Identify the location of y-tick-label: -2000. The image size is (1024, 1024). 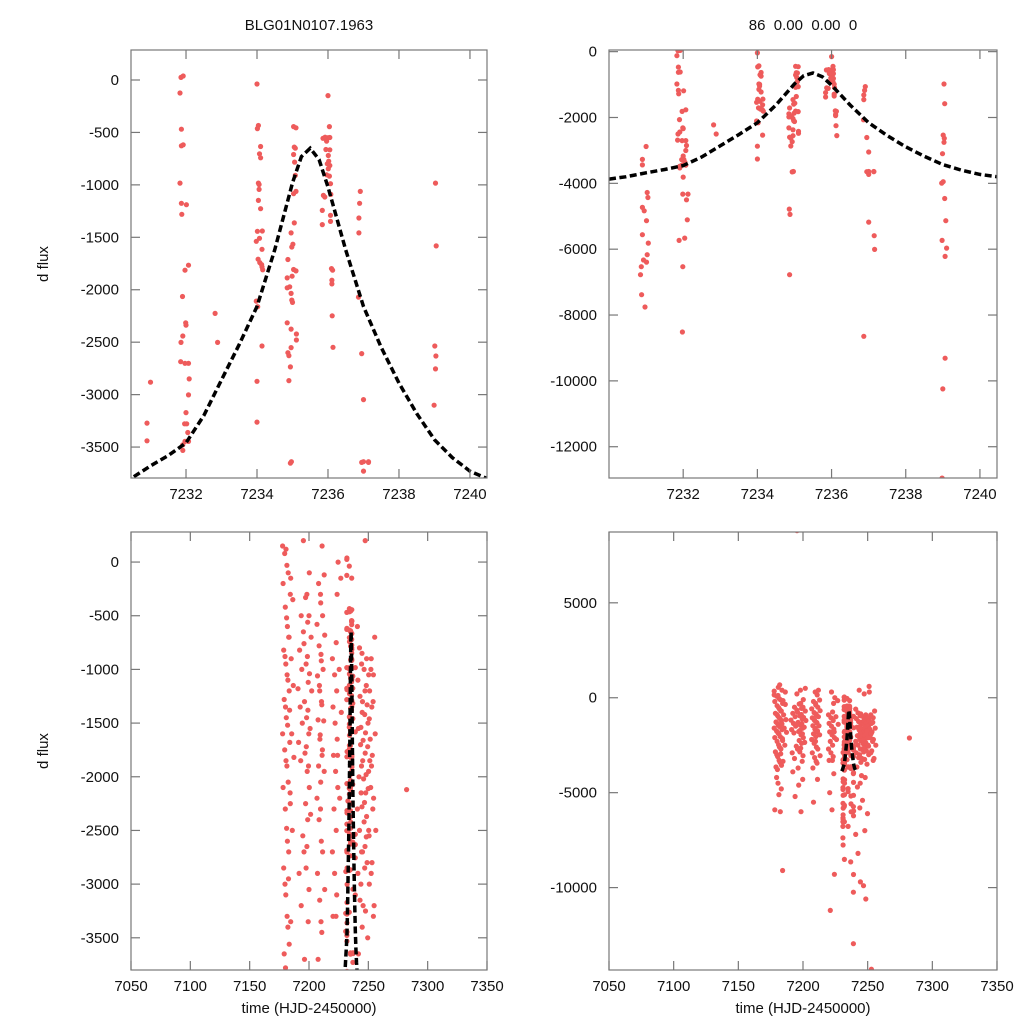
(578, 117).